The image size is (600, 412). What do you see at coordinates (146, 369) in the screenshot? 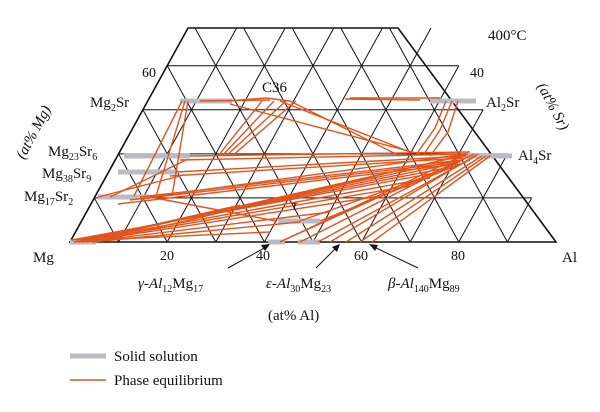
I see `legend: Solid solution Phase equilibrium` at bounding box center [146, 369].